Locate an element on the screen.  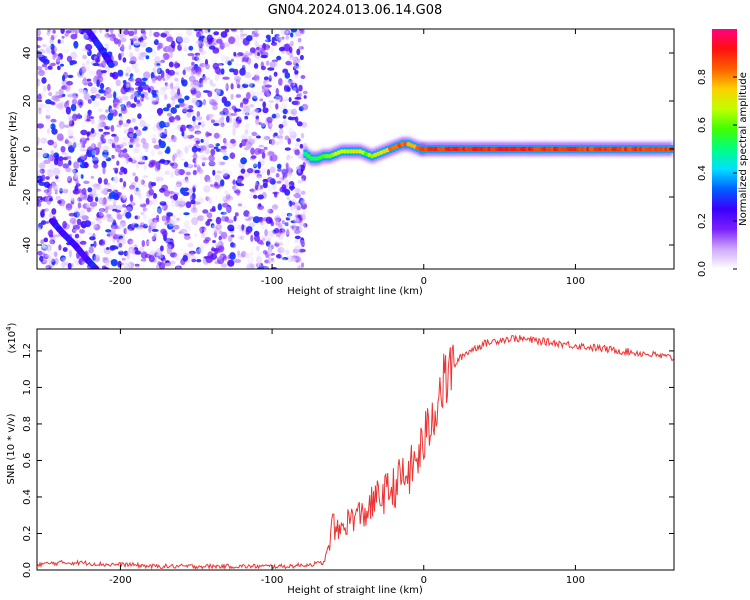
figure-title: GN04.2024.013.06.14.G08 is located at coordinates (355, 10).